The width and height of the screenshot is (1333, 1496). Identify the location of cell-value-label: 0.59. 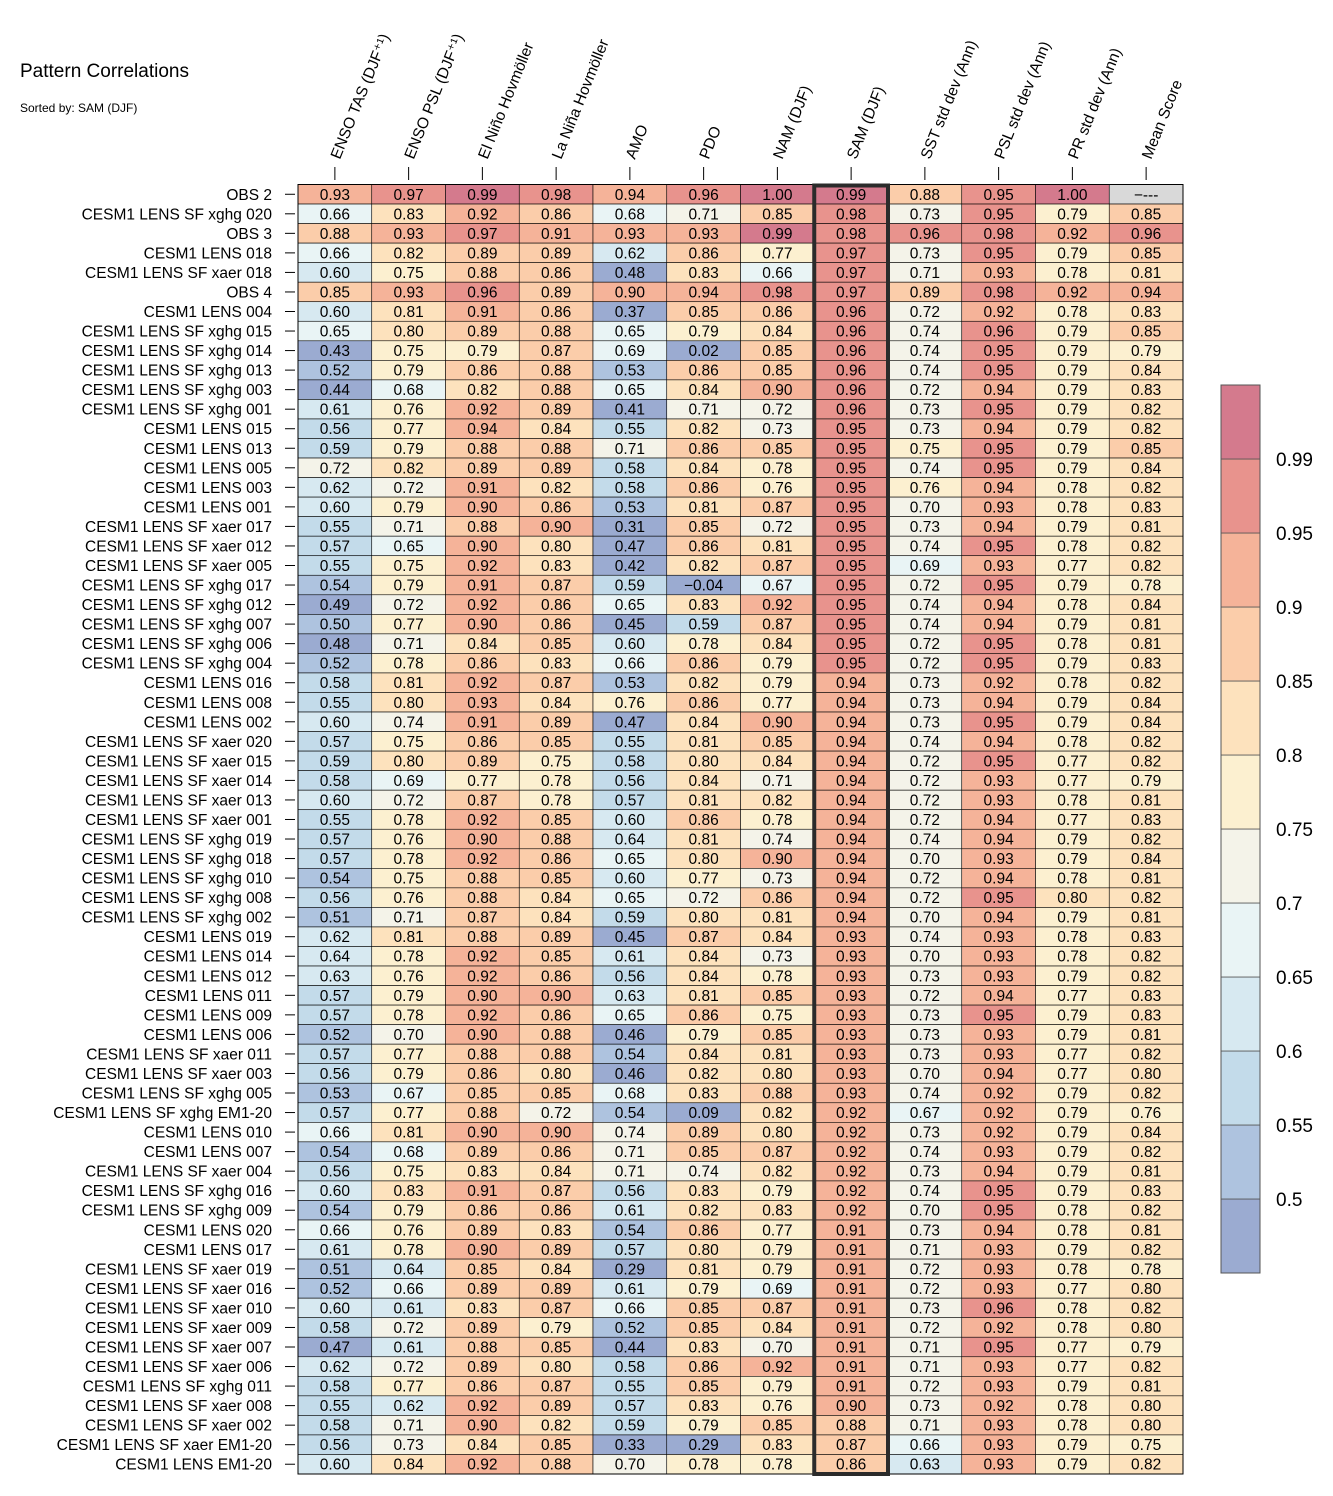
(335, 449).